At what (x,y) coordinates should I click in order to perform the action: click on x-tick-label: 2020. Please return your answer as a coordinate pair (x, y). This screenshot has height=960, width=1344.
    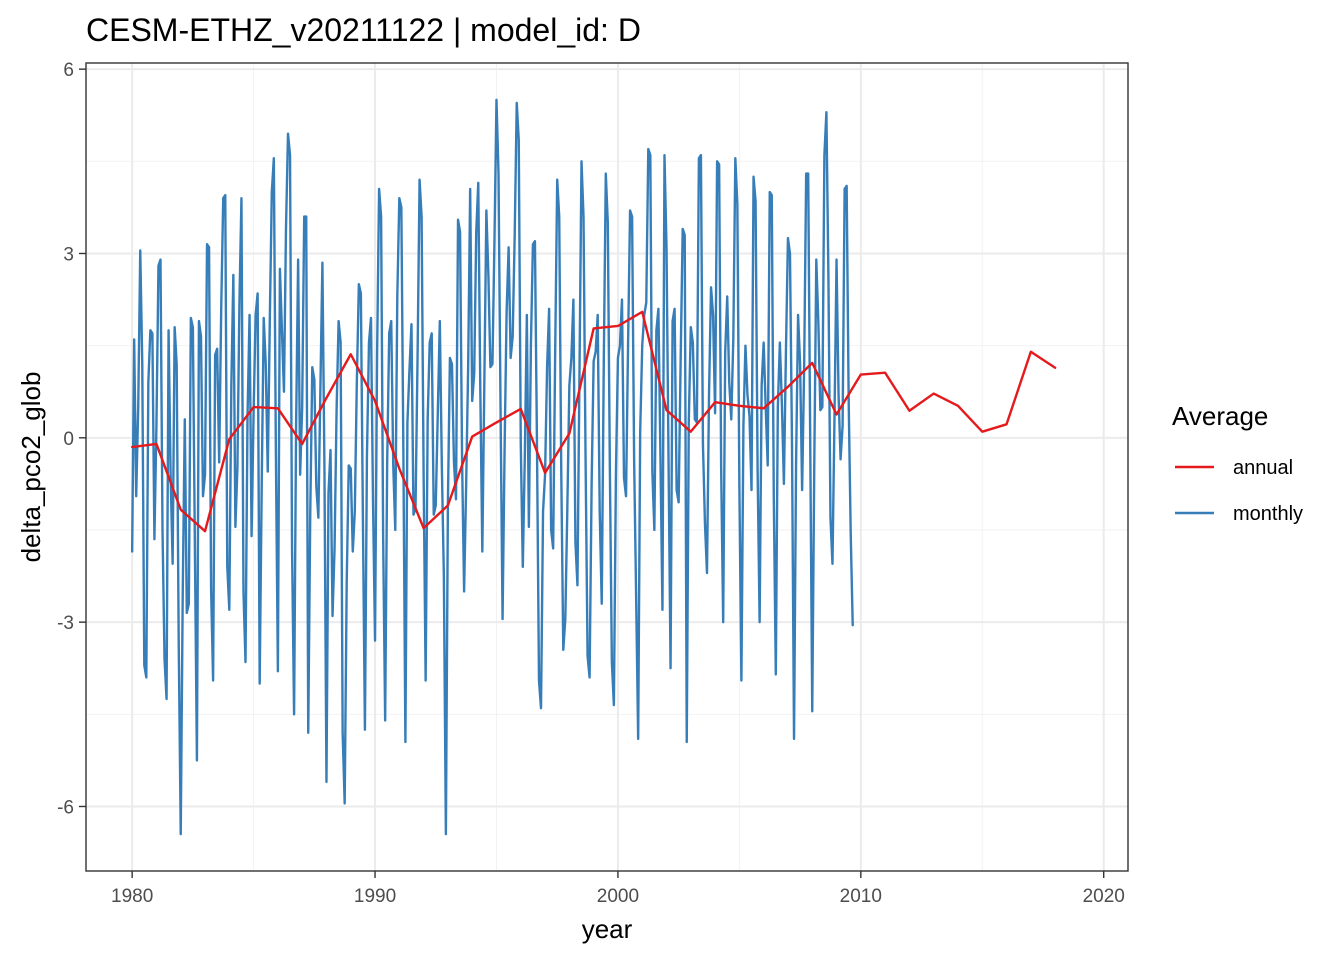
    Looking at the image, I should click on (1104, 896).